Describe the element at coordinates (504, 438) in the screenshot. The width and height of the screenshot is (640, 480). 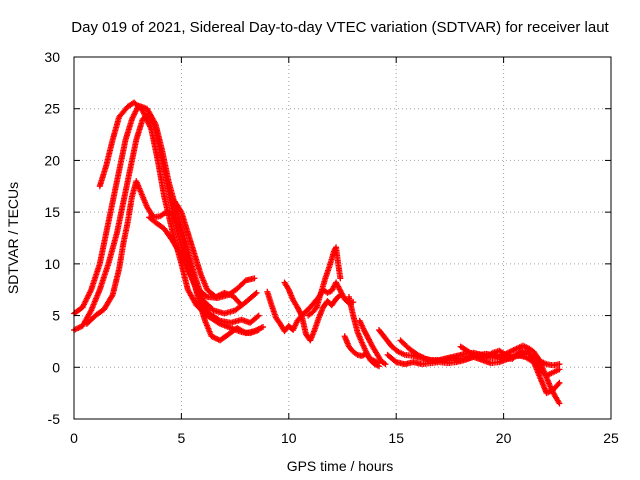
I see `x-tick-label: 20` at that location.